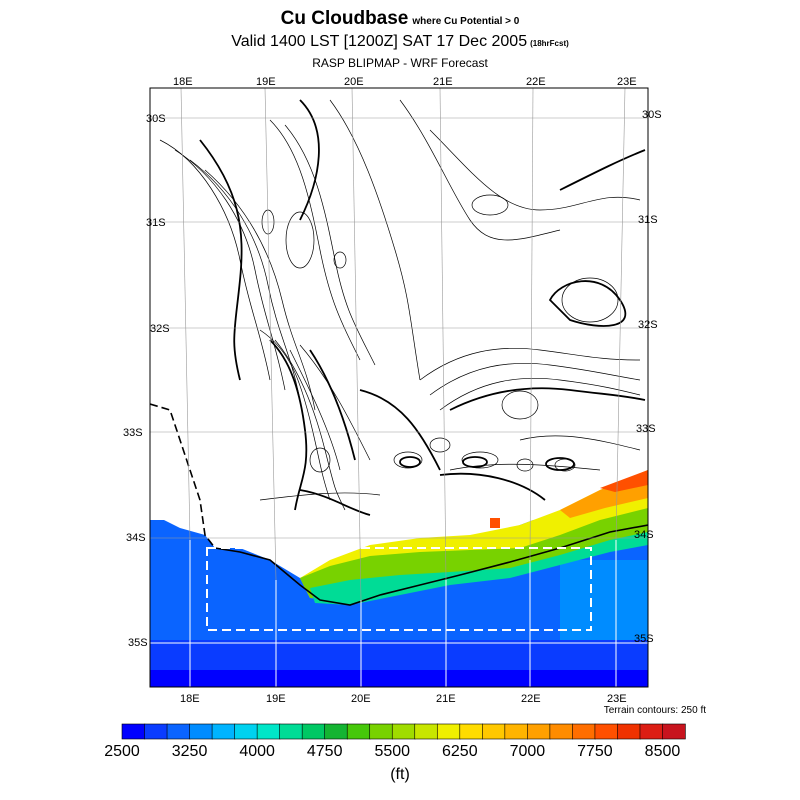  What do you see at coordinates (646, 429) in the screenshot?
I see `lat-right-label: 33S` at bounding box center [646, 429].